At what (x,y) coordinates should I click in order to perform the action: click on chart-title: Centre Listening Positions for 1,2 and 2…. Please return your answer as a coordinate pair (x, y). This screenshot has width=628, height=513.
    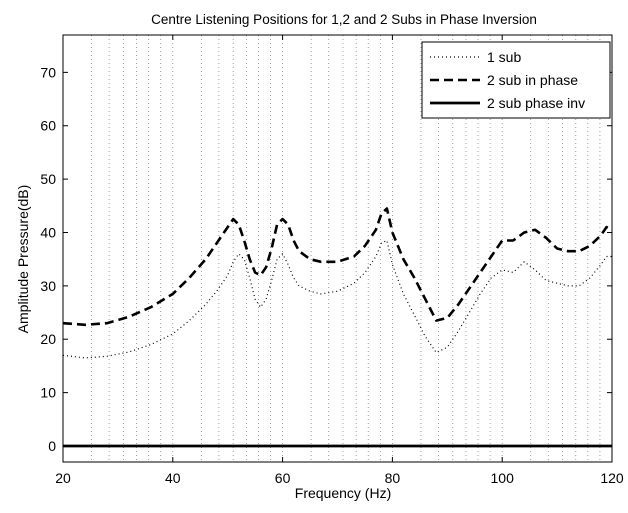
    Looking at the image, I should click on (344, 19).